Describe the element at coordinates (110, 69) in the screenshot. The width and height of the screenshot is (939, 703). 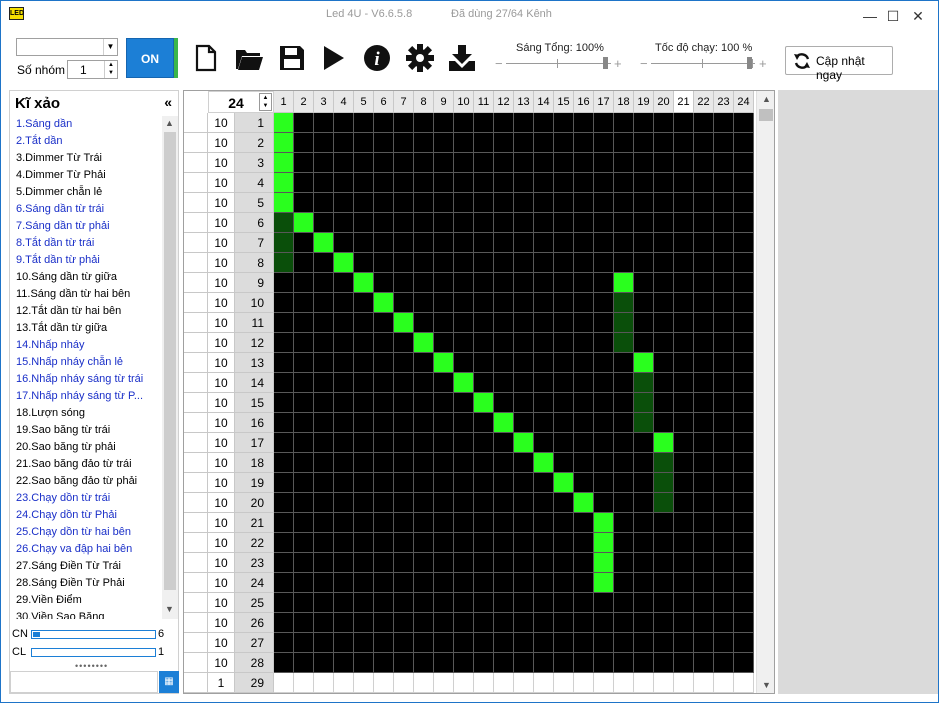
I see `group-count-spinner: ▲ ▼` at that location.